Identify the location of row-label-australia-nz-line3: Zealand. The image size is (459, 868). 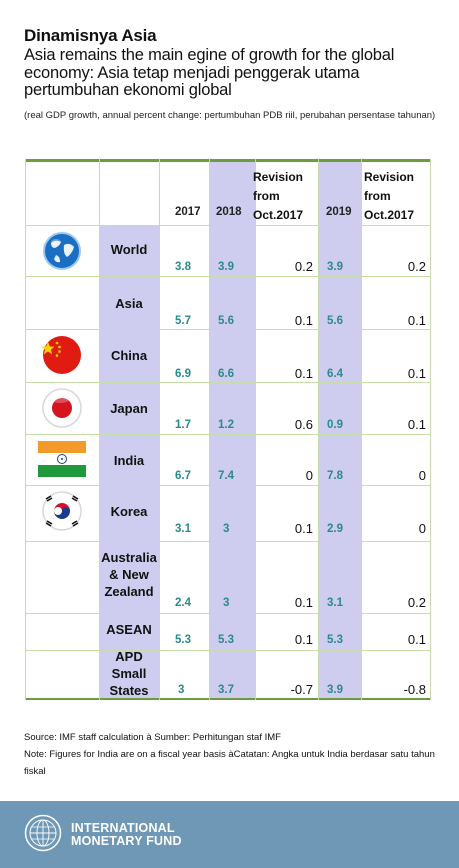
(129, 591).